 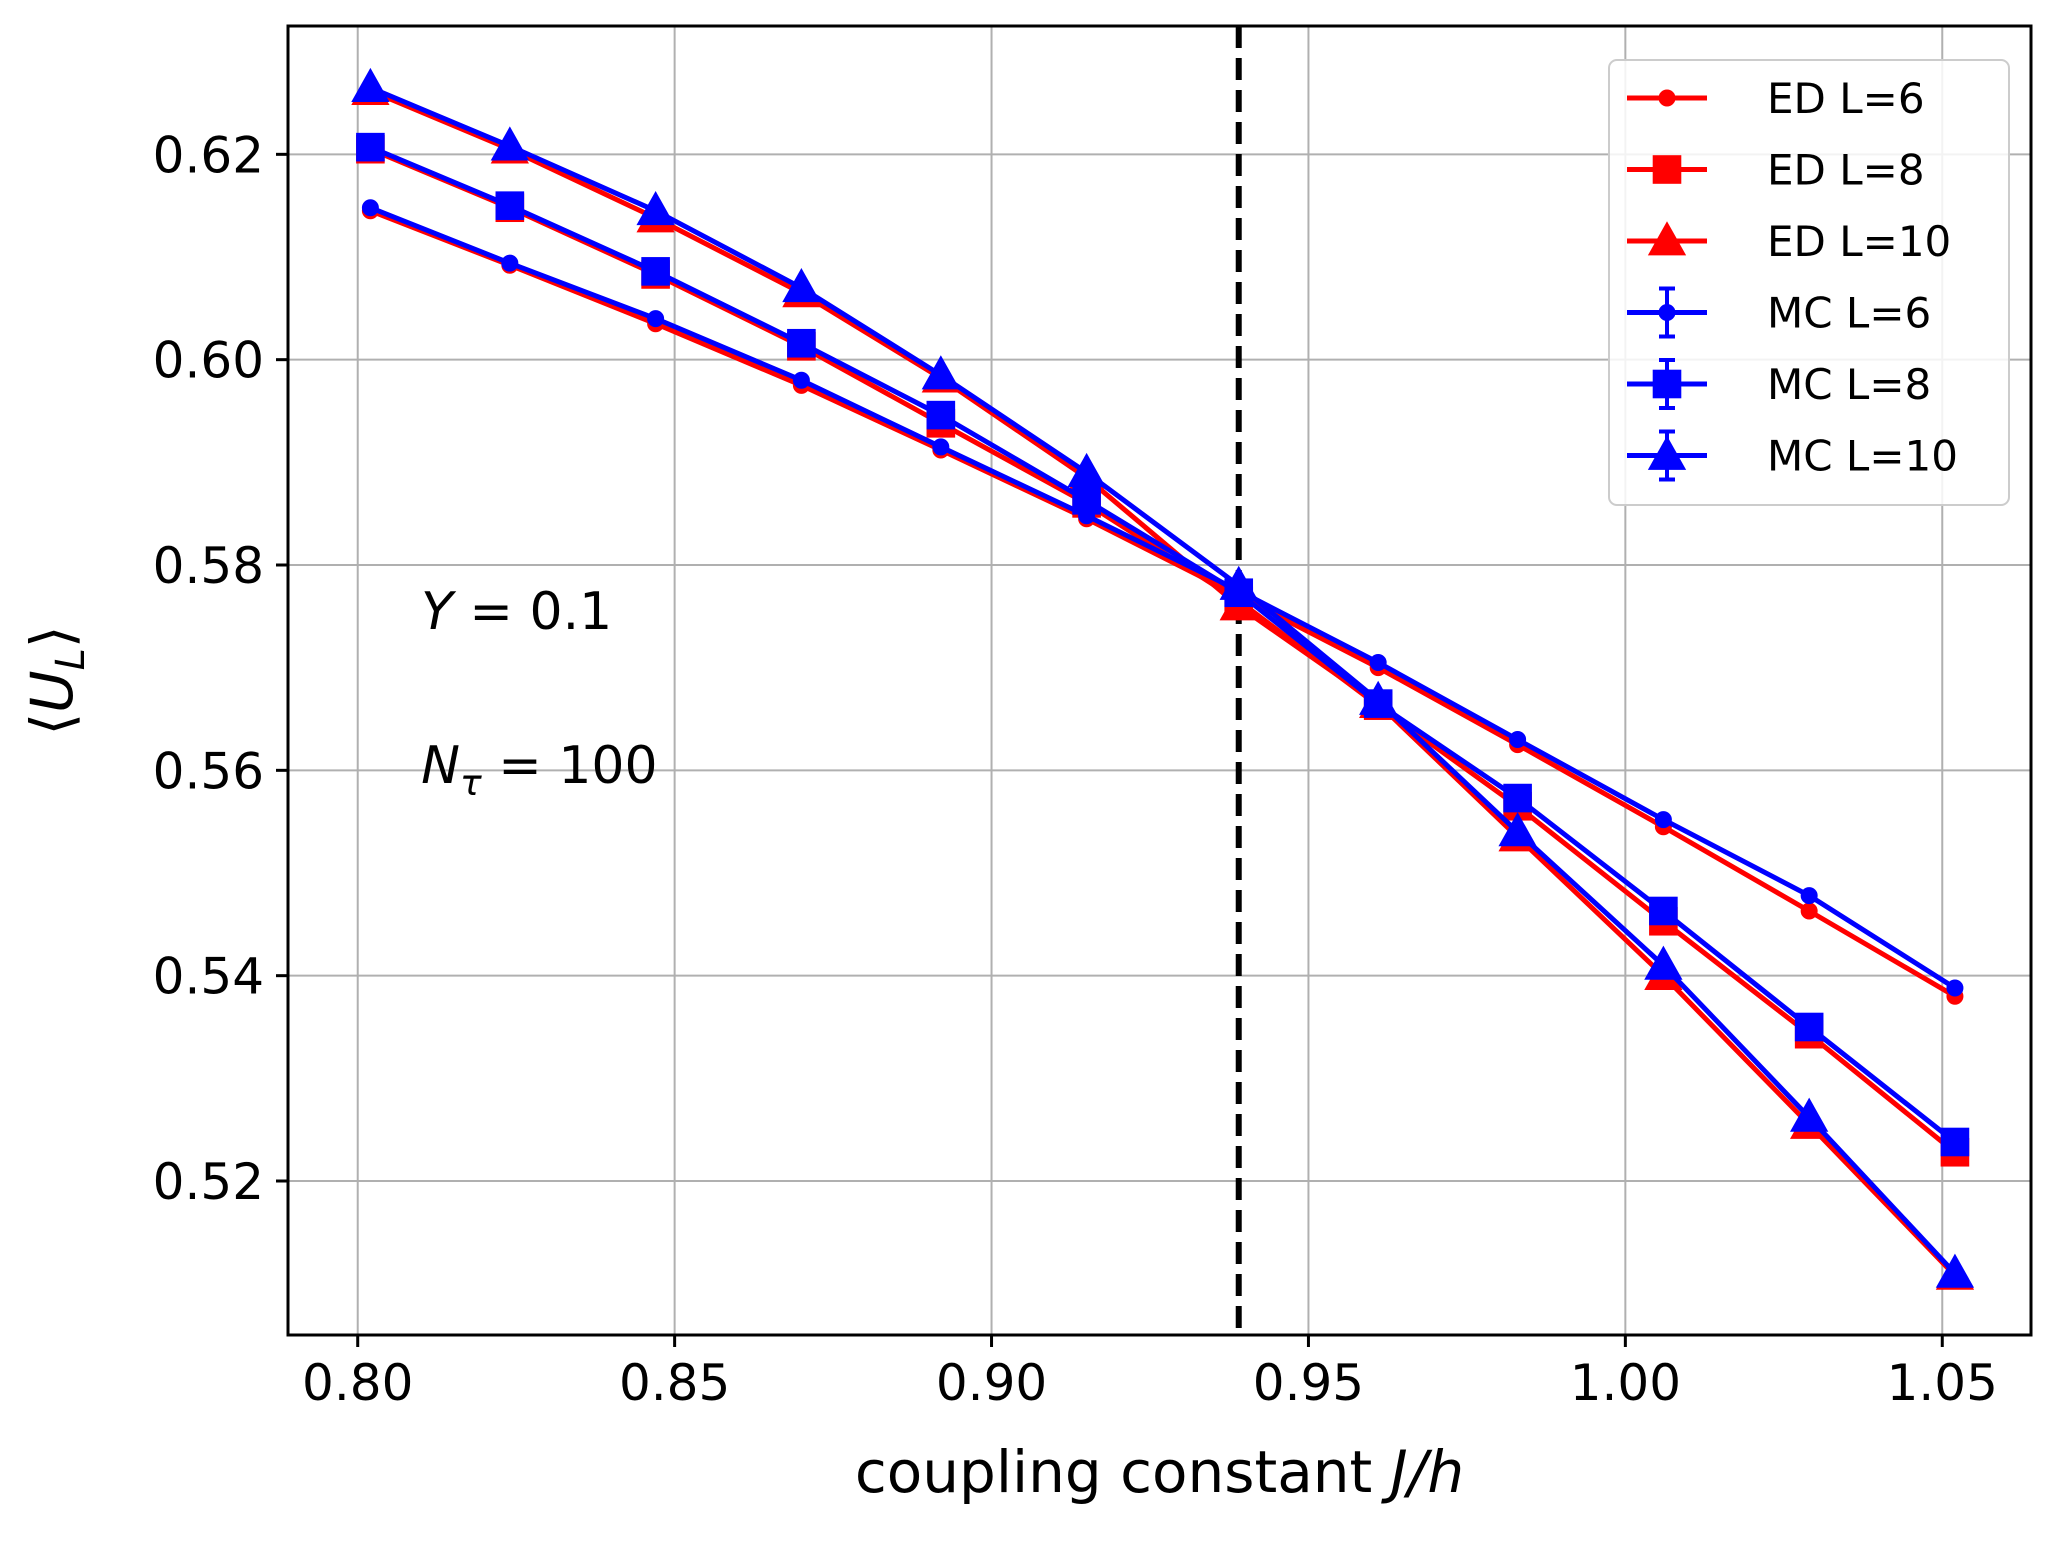 I want to click on x-tick-label: 0.80, so click(x=357, y=1383).